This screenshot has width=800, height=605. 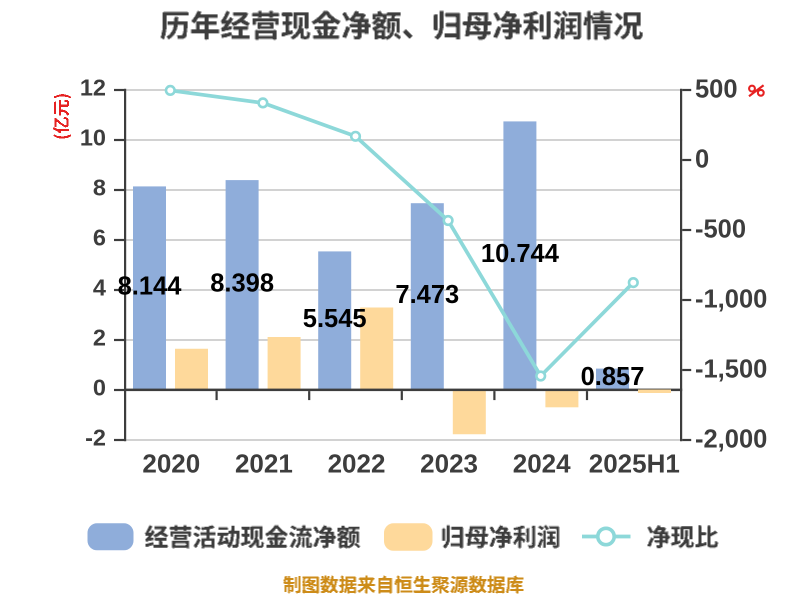 I want to click on svg-text: 500, so click(x=716, y=89).